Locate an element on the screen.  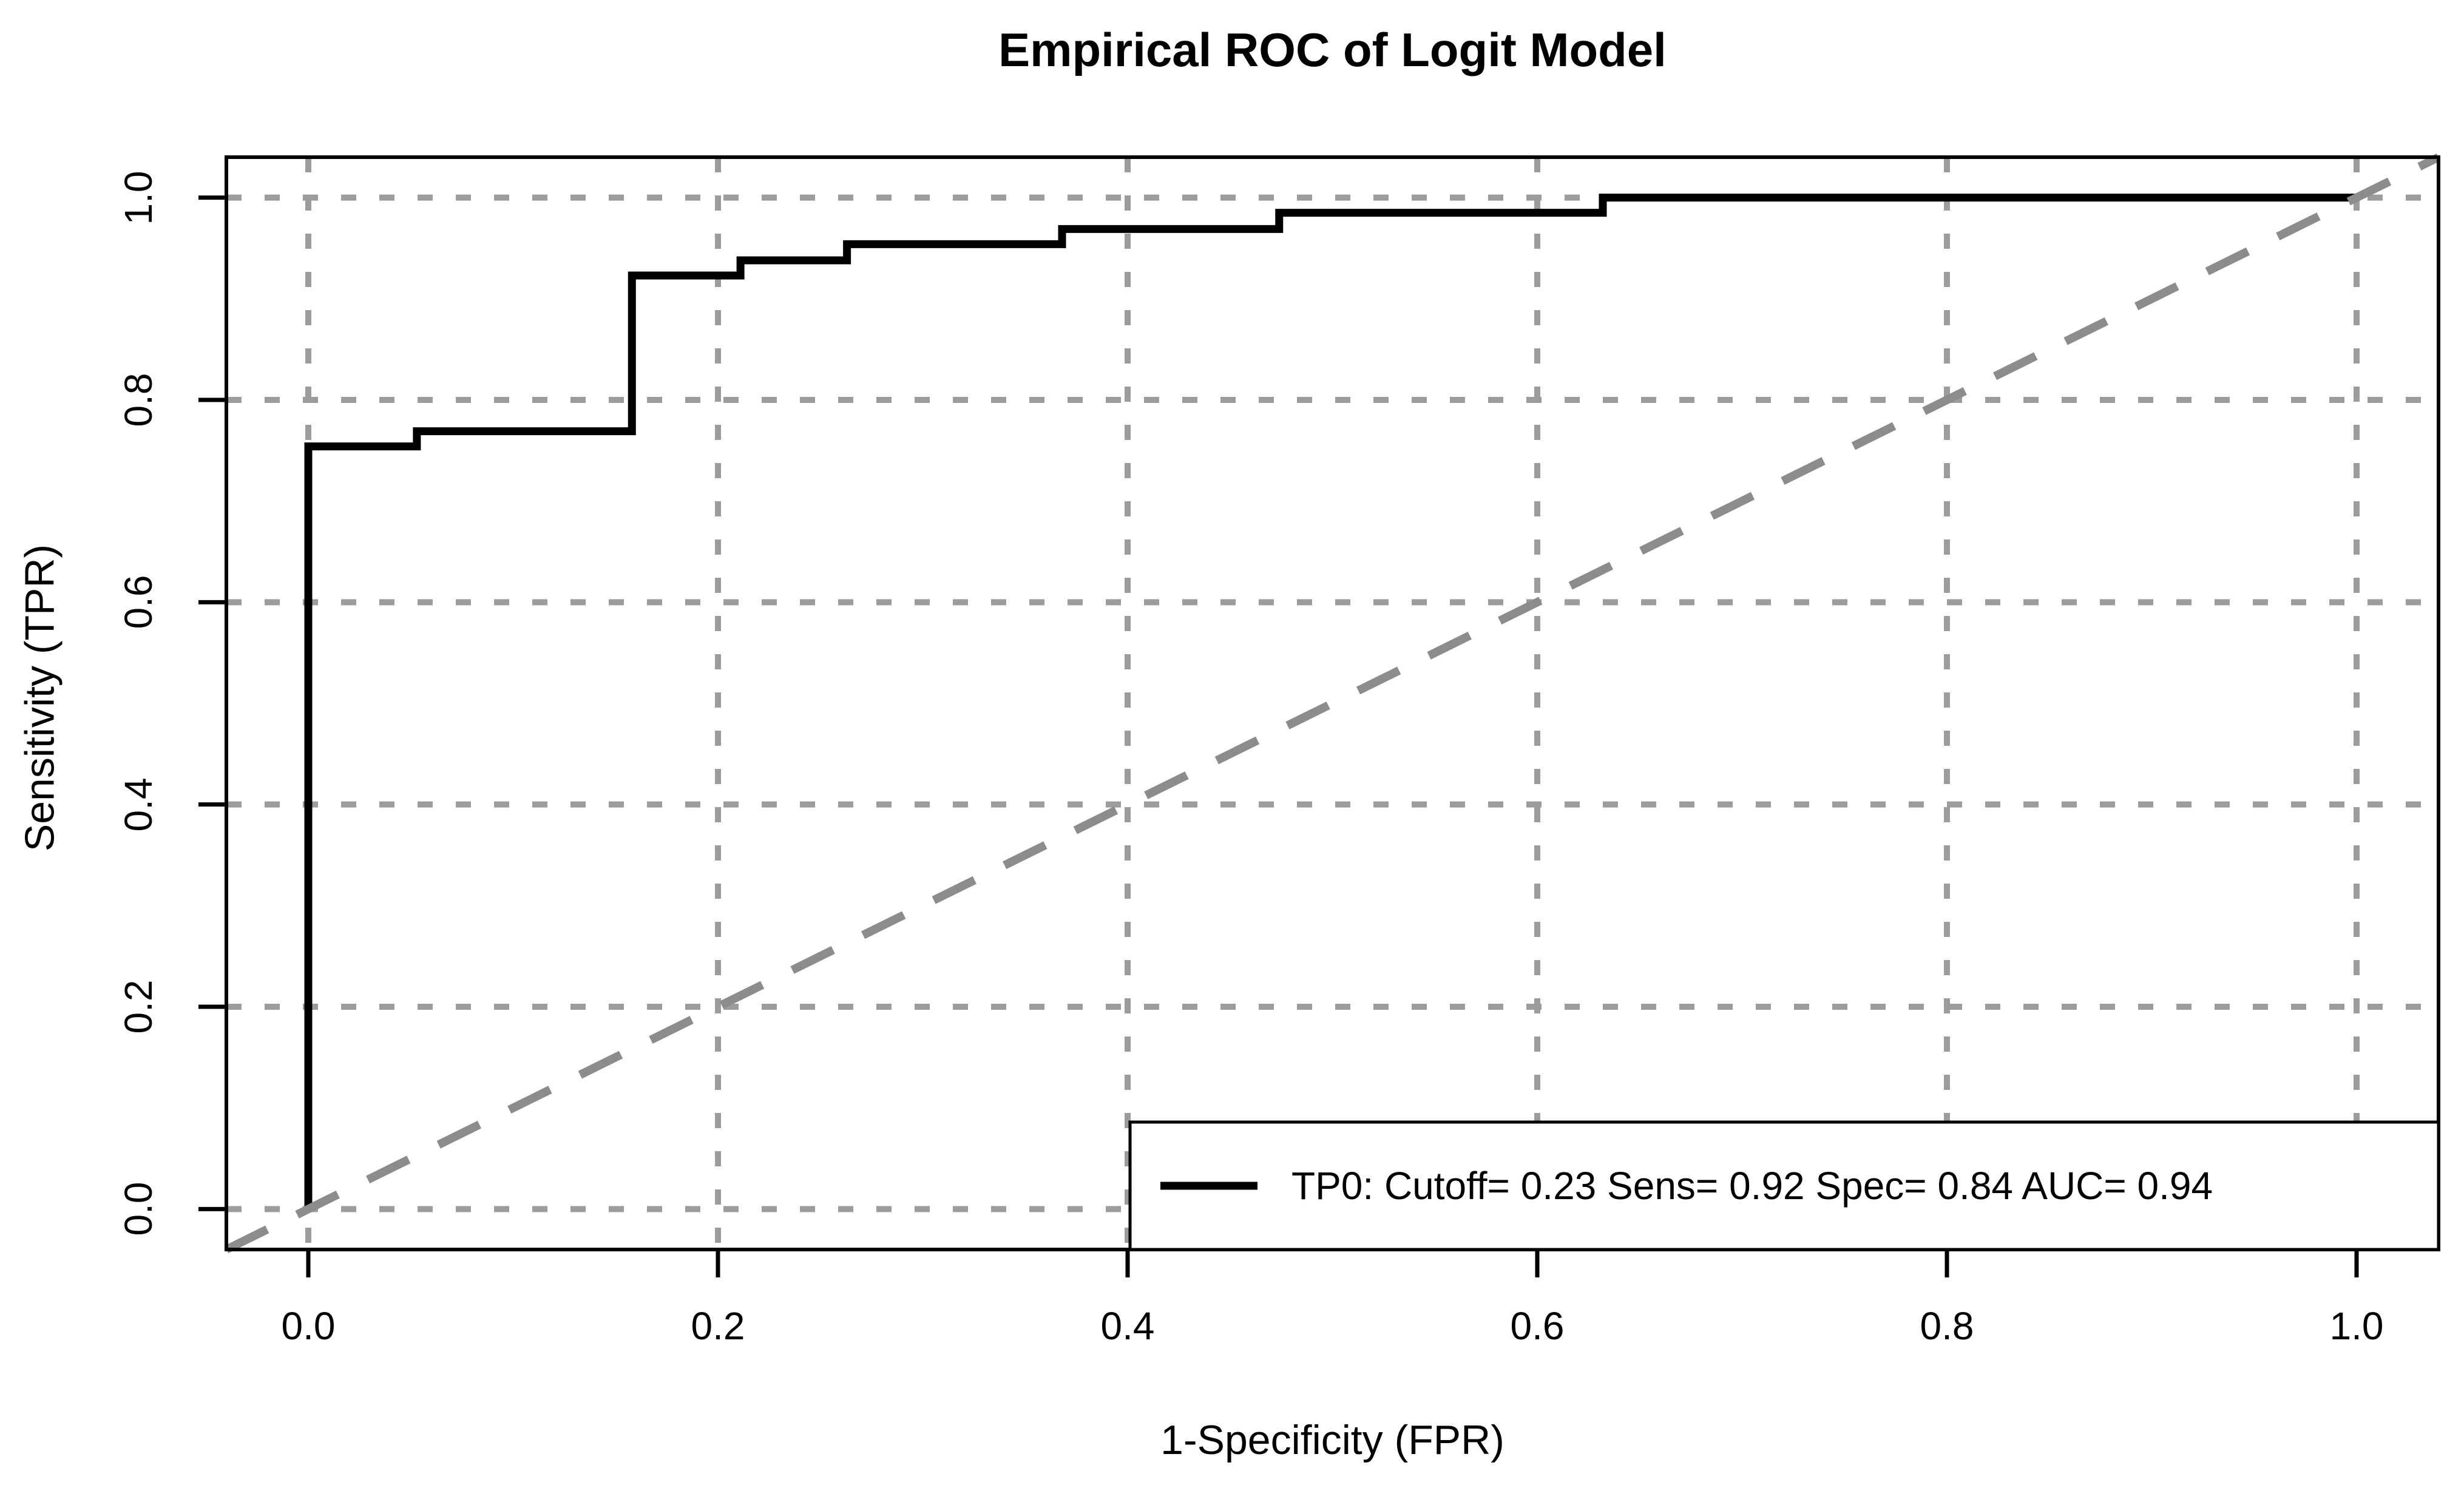
y-tick-label: 0.4 is located at coordinates (138, 804).